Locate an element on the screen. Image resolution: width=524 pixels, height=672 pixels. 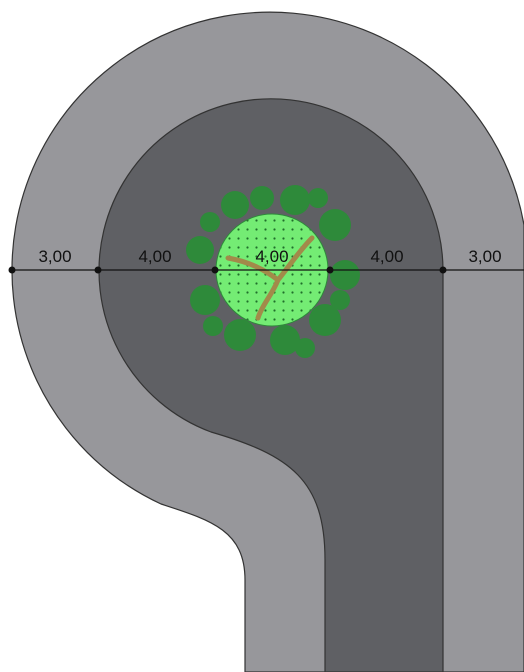
dimension-points is located at coordinates (227, 270).